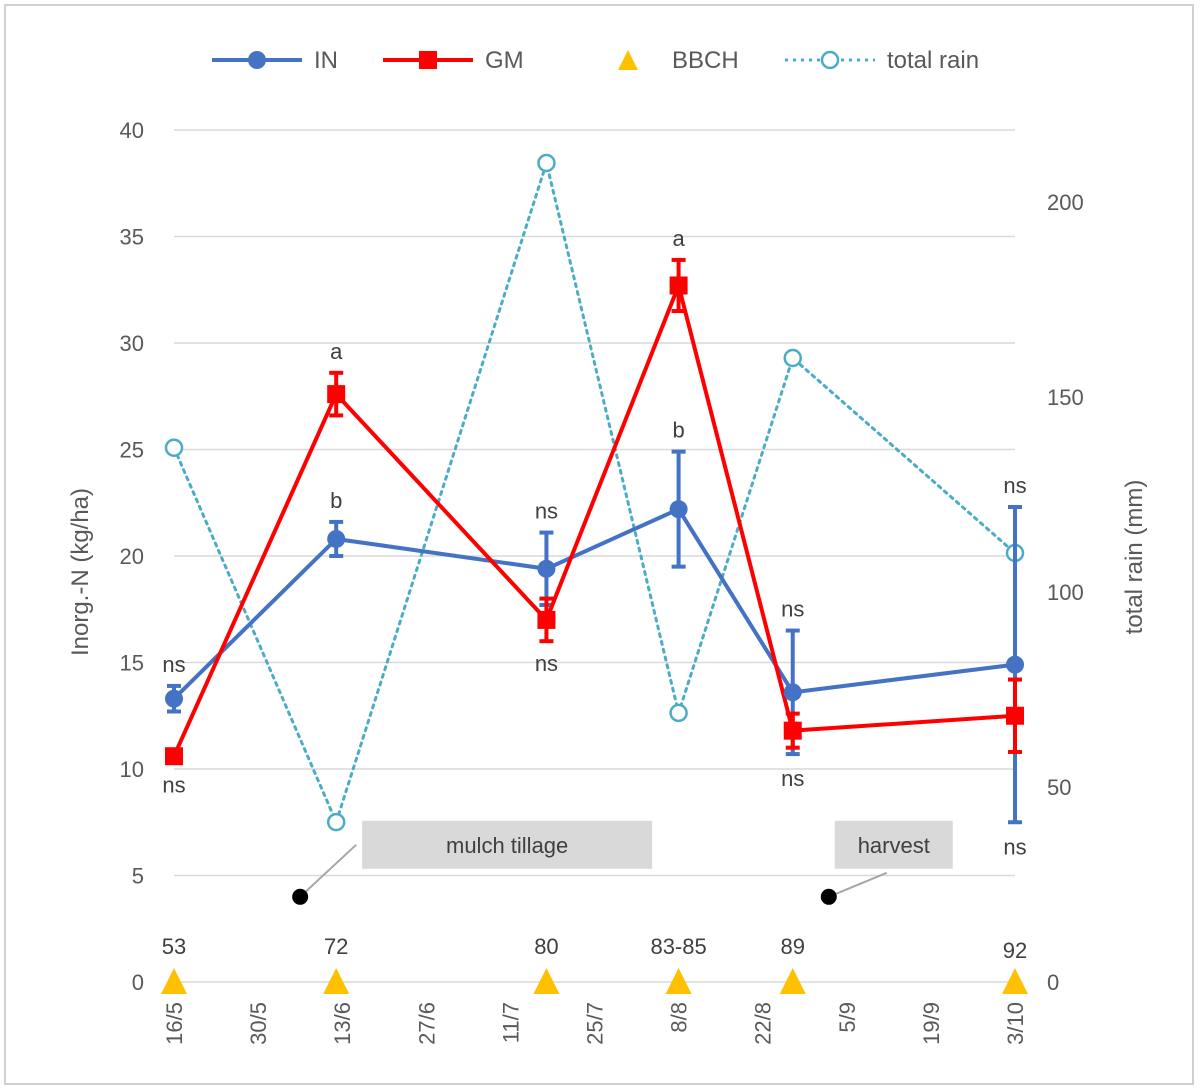  I want to click on y2-tick-label: 200, so click(1065, 202).